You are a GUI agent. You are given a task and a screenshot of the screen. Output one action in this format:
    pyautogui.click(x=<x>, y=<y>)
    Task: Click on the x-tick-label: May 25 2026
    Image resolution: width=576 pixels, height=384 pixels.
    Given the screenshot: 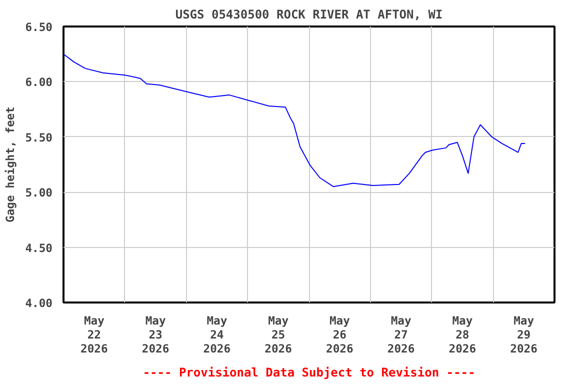 What is the action you would take?
    pyautogui.click(x=278, y=335)
    